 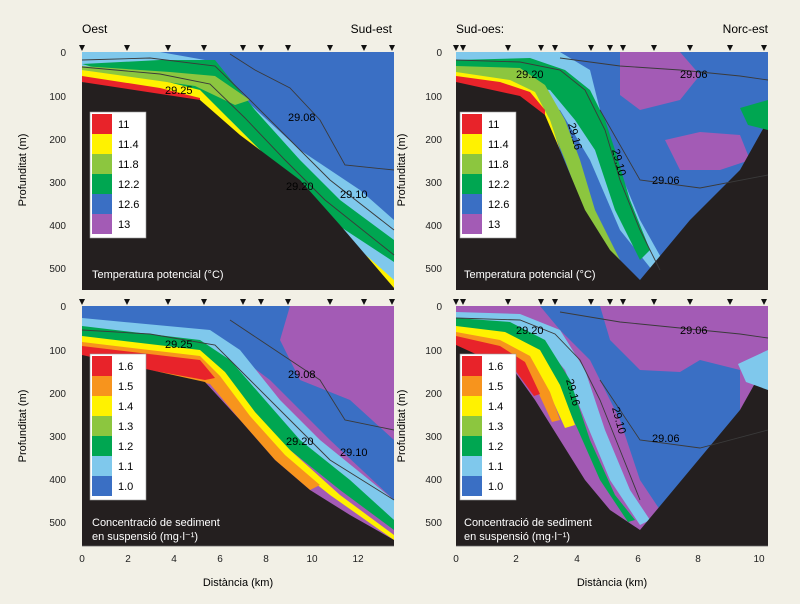 What do you see at coordinates (179, 91) in the screenshot?
I see `contour-label: 29.25` at bounding box center [179, 91].